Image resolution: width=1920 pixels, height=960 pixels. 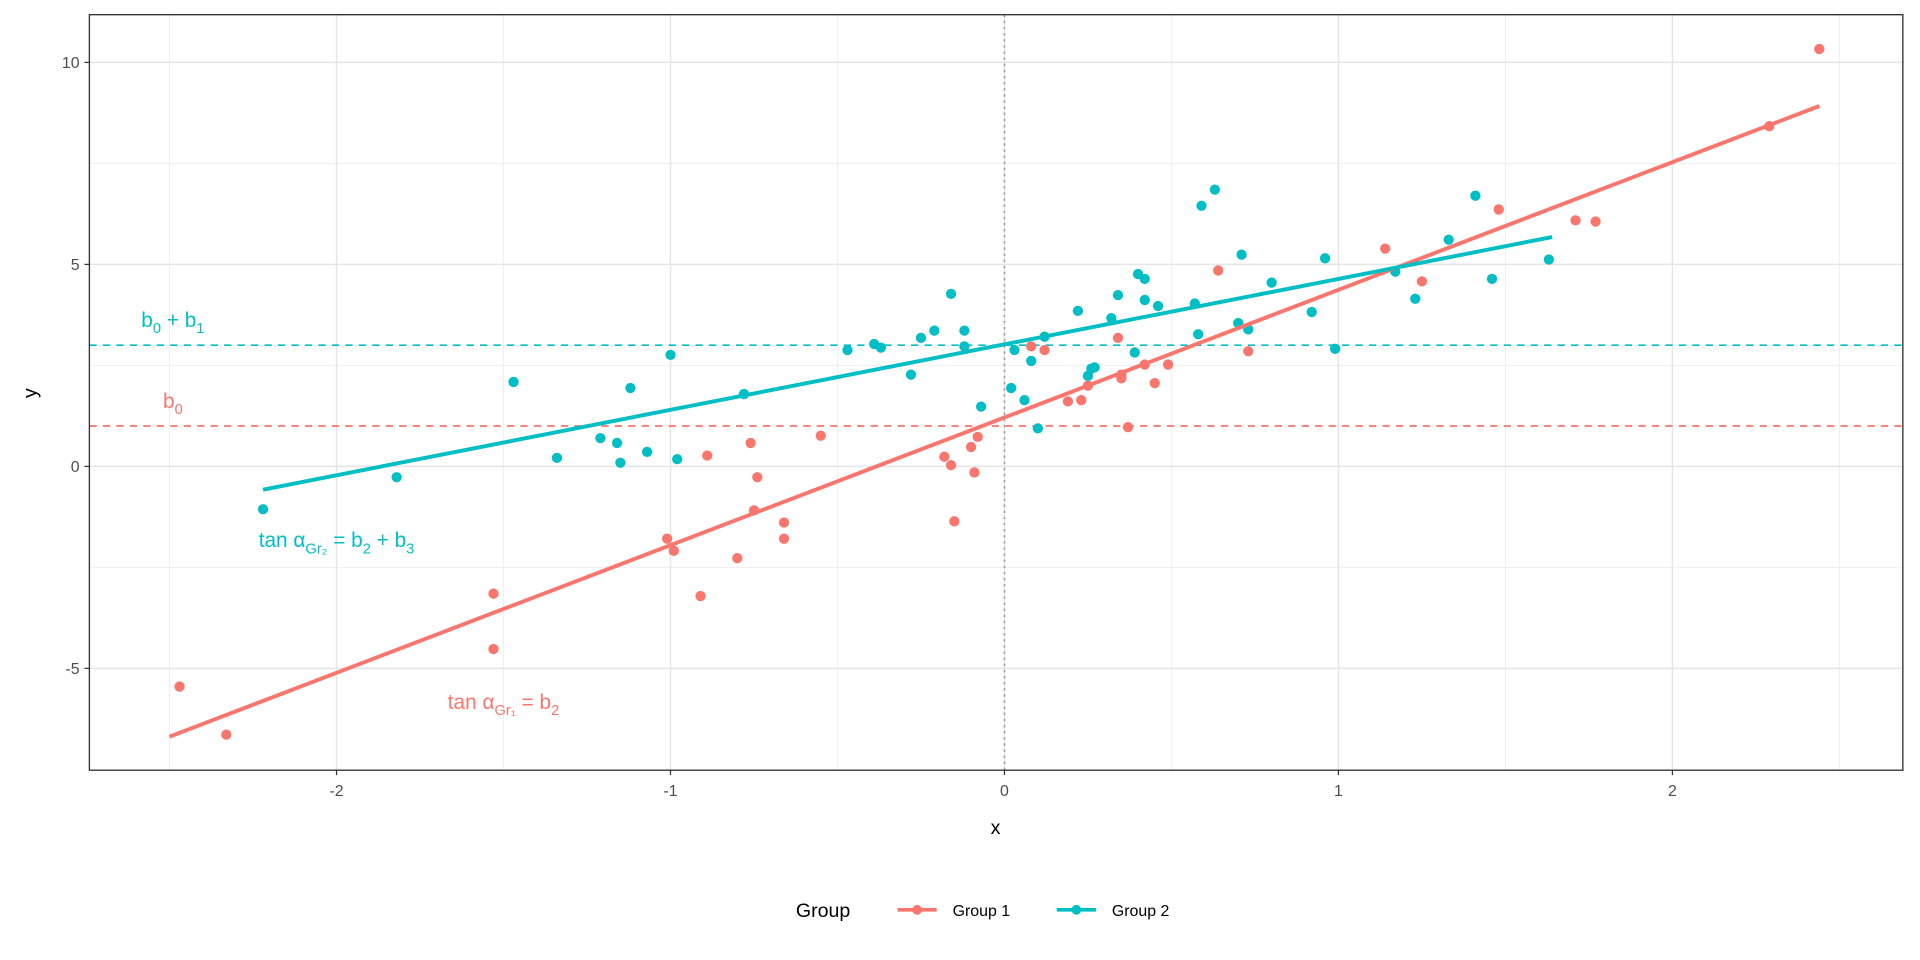 I want to click on annotation-text: tan α, so click(x=471, y=702).